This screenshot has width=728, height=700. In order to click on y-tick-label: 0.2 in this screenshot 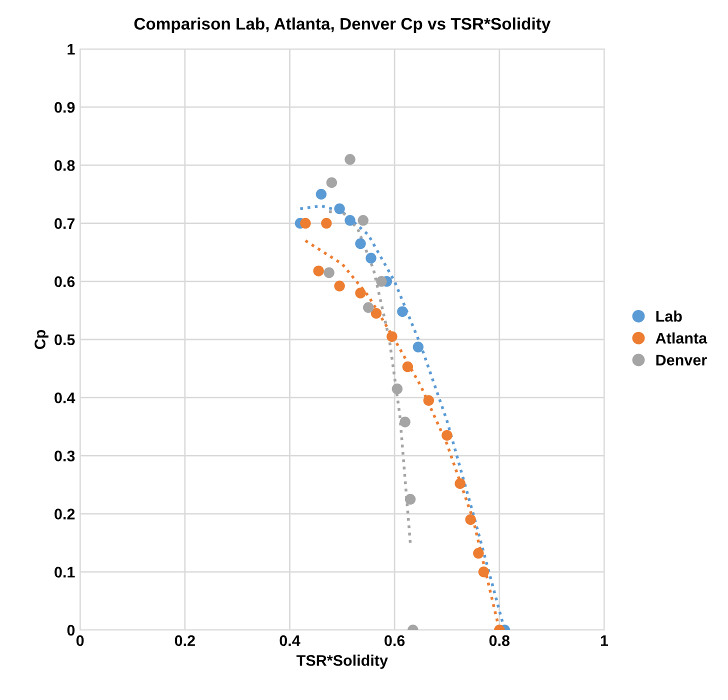, I will do `click(64, 514)`.